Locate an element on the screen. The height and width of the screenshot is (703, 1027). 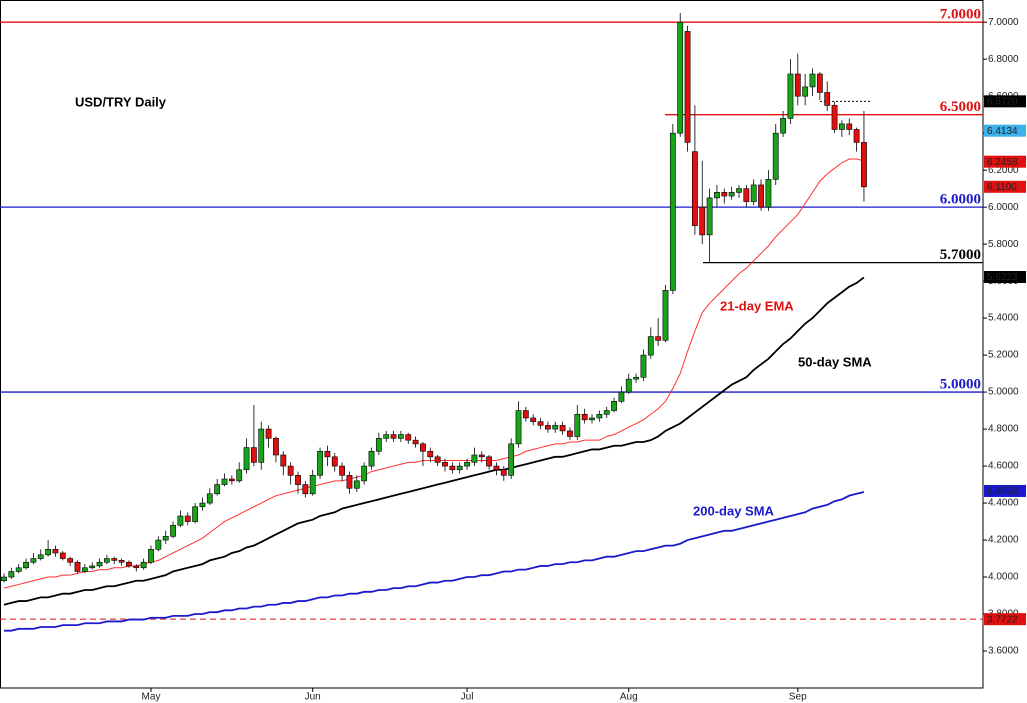
x-tick-label: May is located at coordinates (151, 697).